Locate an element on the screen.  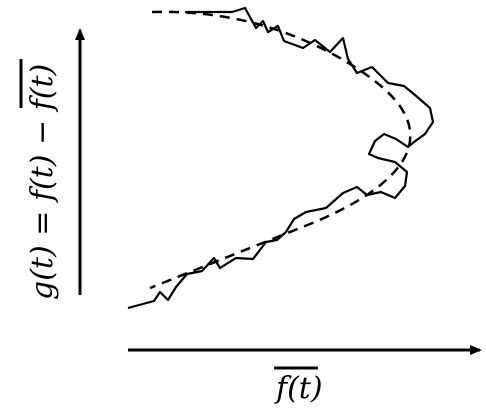
y-axis-label: g(t) = f(t) − f(t) is located at coordinates (42, 182).